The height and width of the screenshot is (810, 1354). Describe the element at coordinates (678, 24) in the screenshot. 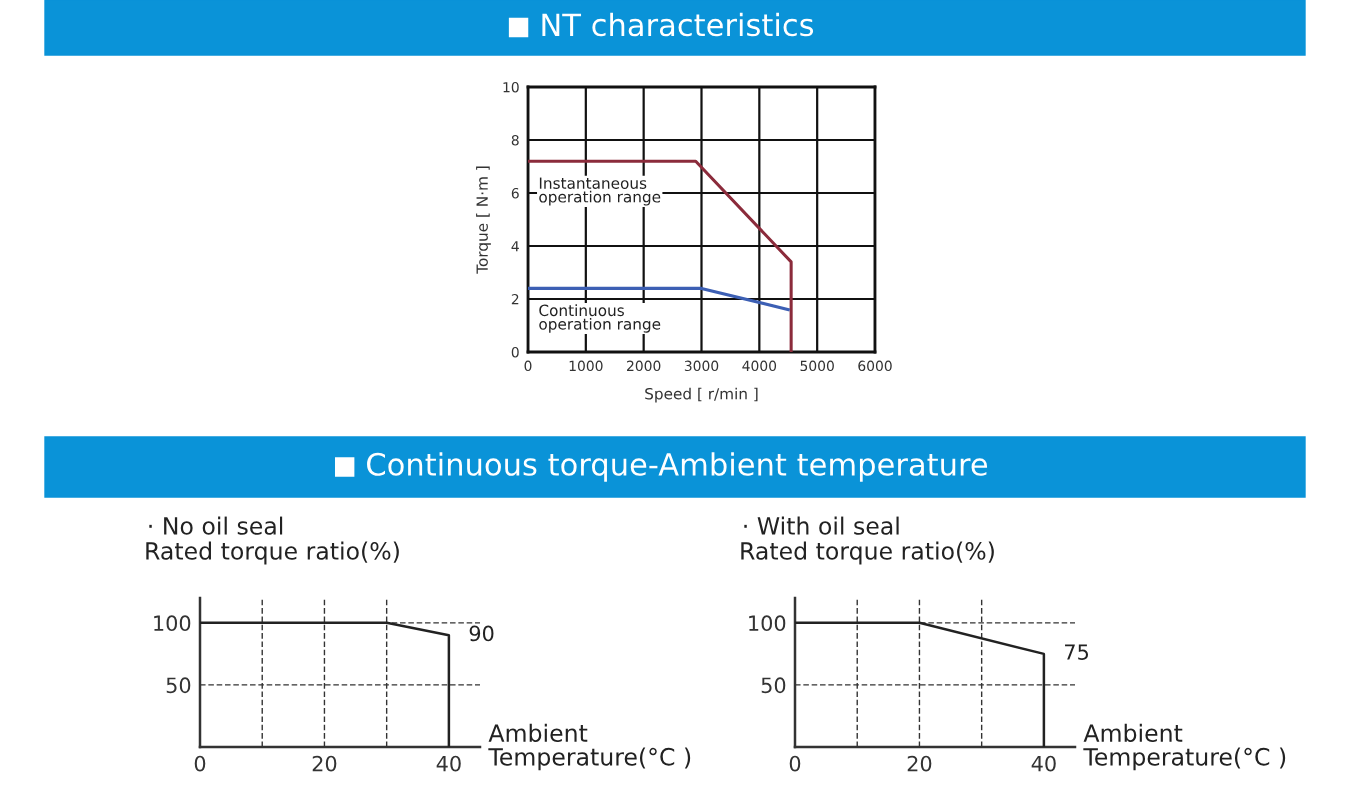

I see `chart-title: NT characteristics` at that location.